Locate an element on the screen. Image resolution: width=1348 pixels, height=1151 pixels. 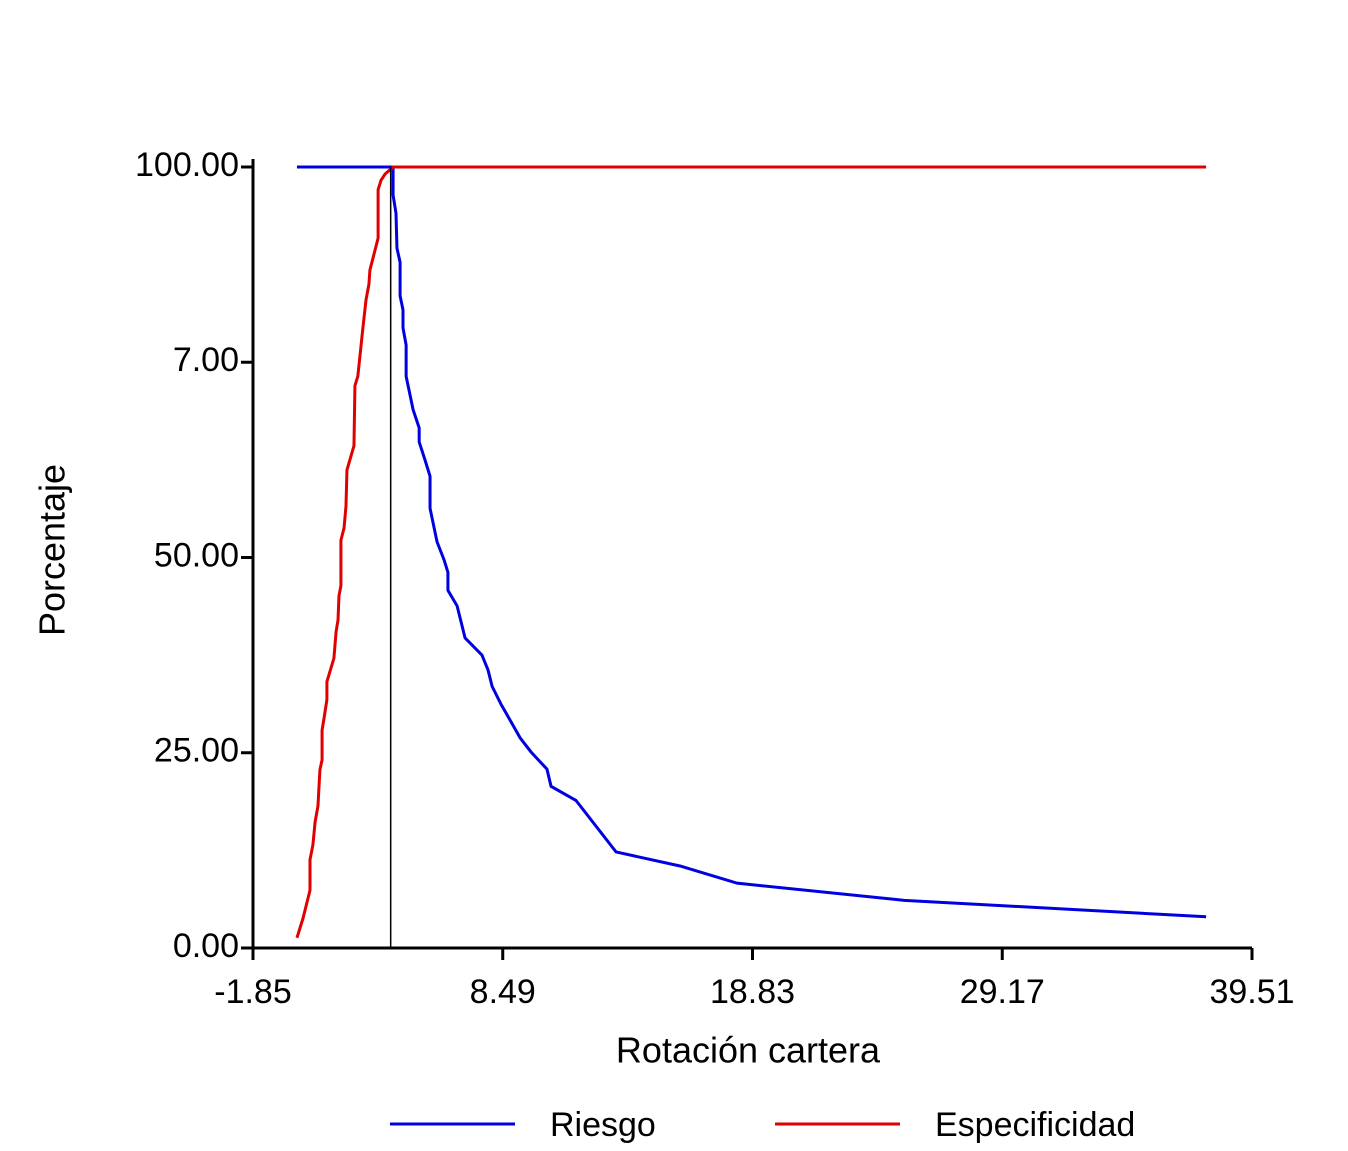
x-tick-label: 29.17 is located at coordinates (1002, 992).